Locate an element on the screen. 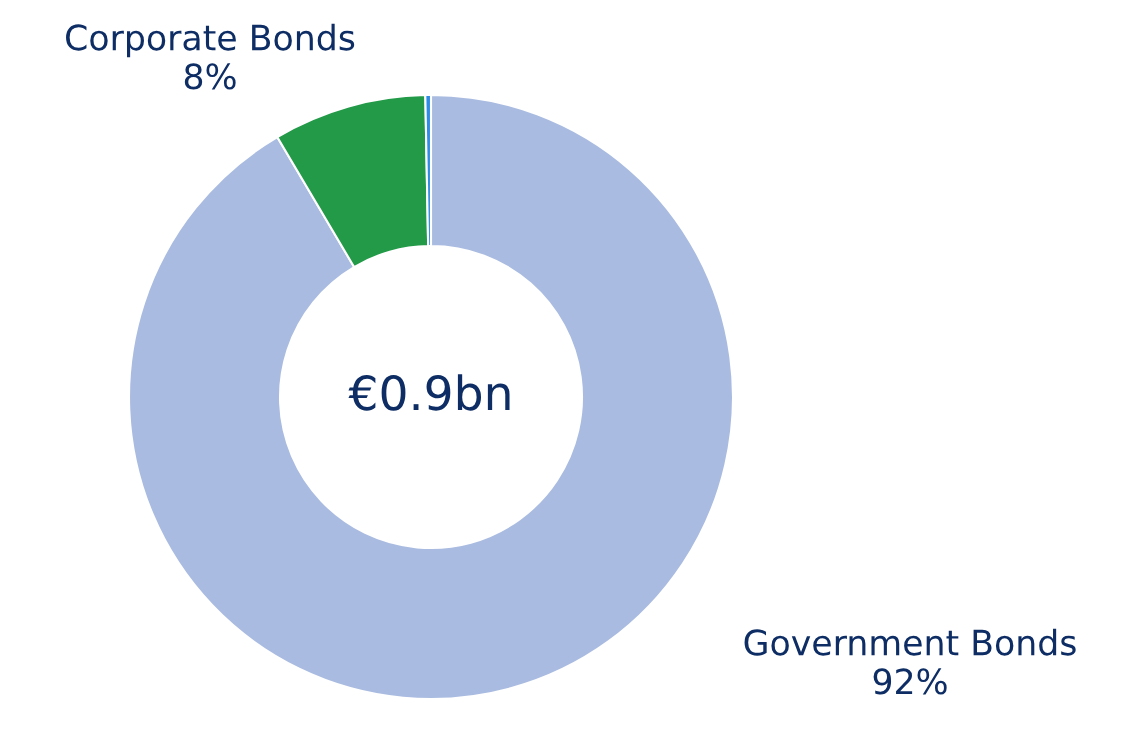  slice-label: Corporate Bonds is located at coordinates (210, 40).